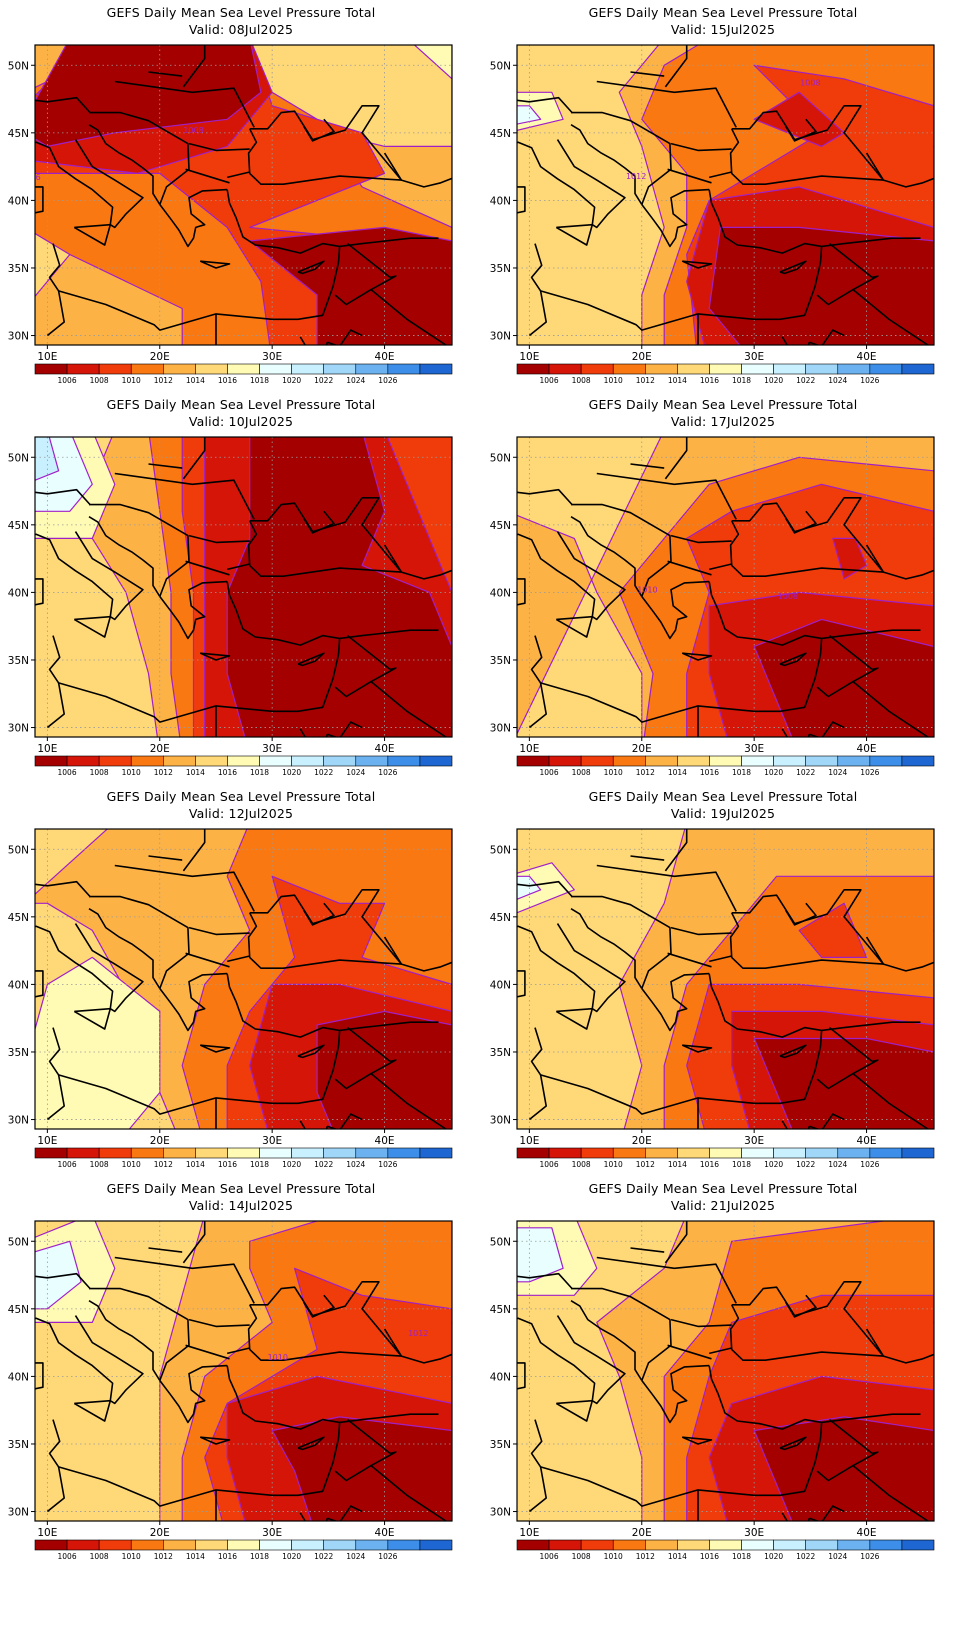 The image size is (964, 1640). Describe the element at coordinates (323, 1556) in the screenshot. I see `colorbar-label: 1022` at that location.